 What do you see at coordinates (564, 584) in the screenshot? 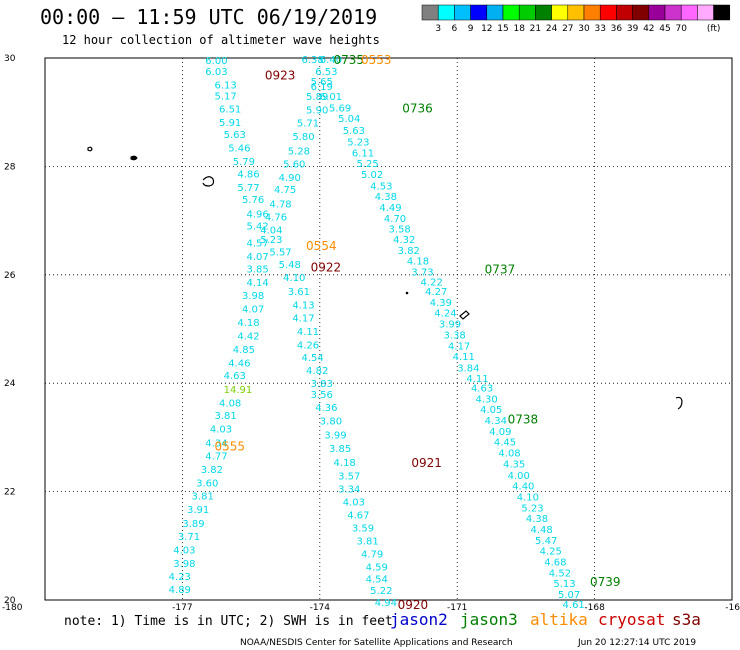
I see `data-point: 5.13` at bounding box center [564, 584].